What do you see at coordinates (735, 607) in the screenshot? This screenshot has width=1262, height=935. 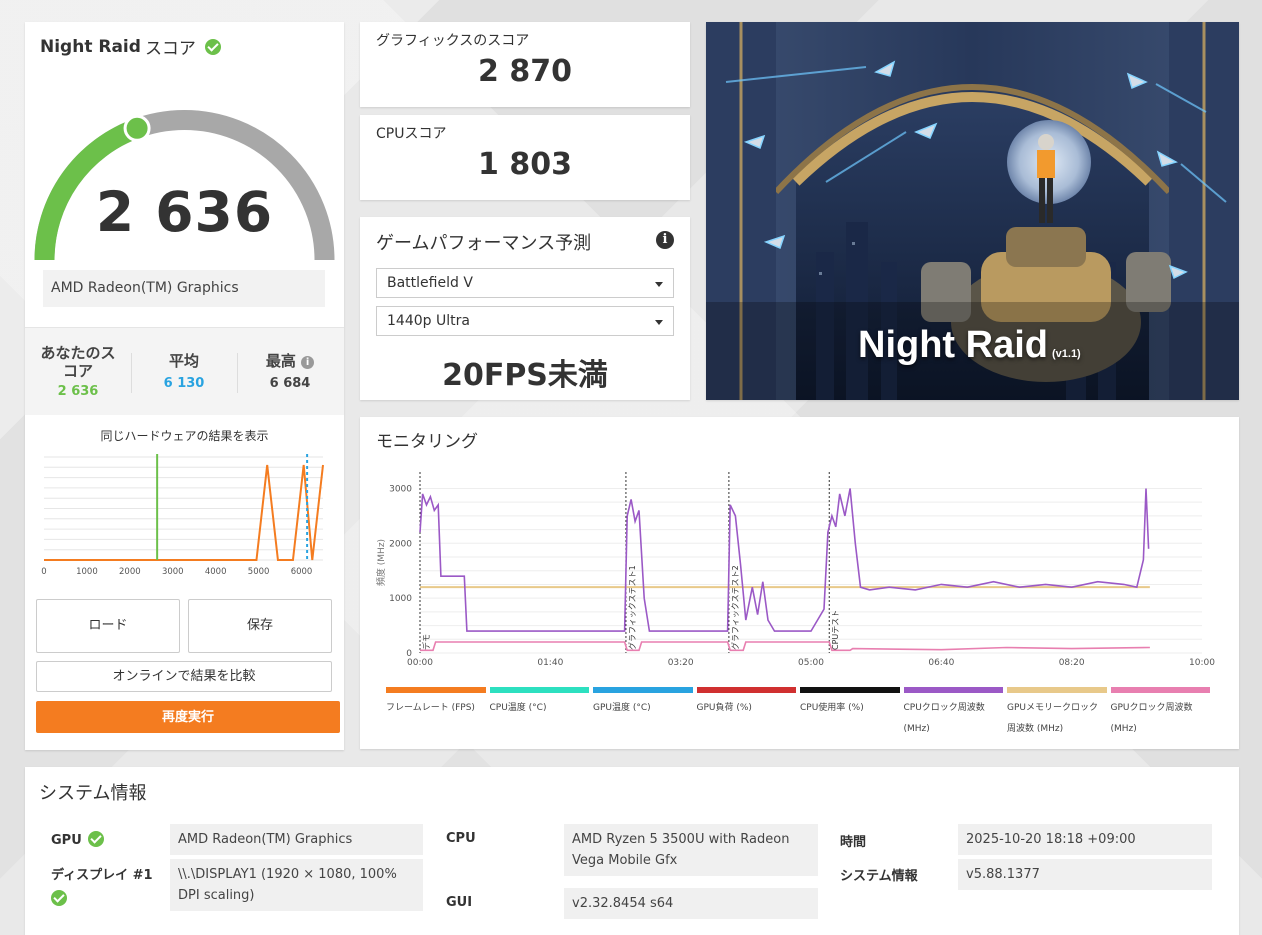 I see `section-marker-label: グラフィックステスト2` at bounding box center [735, 607].